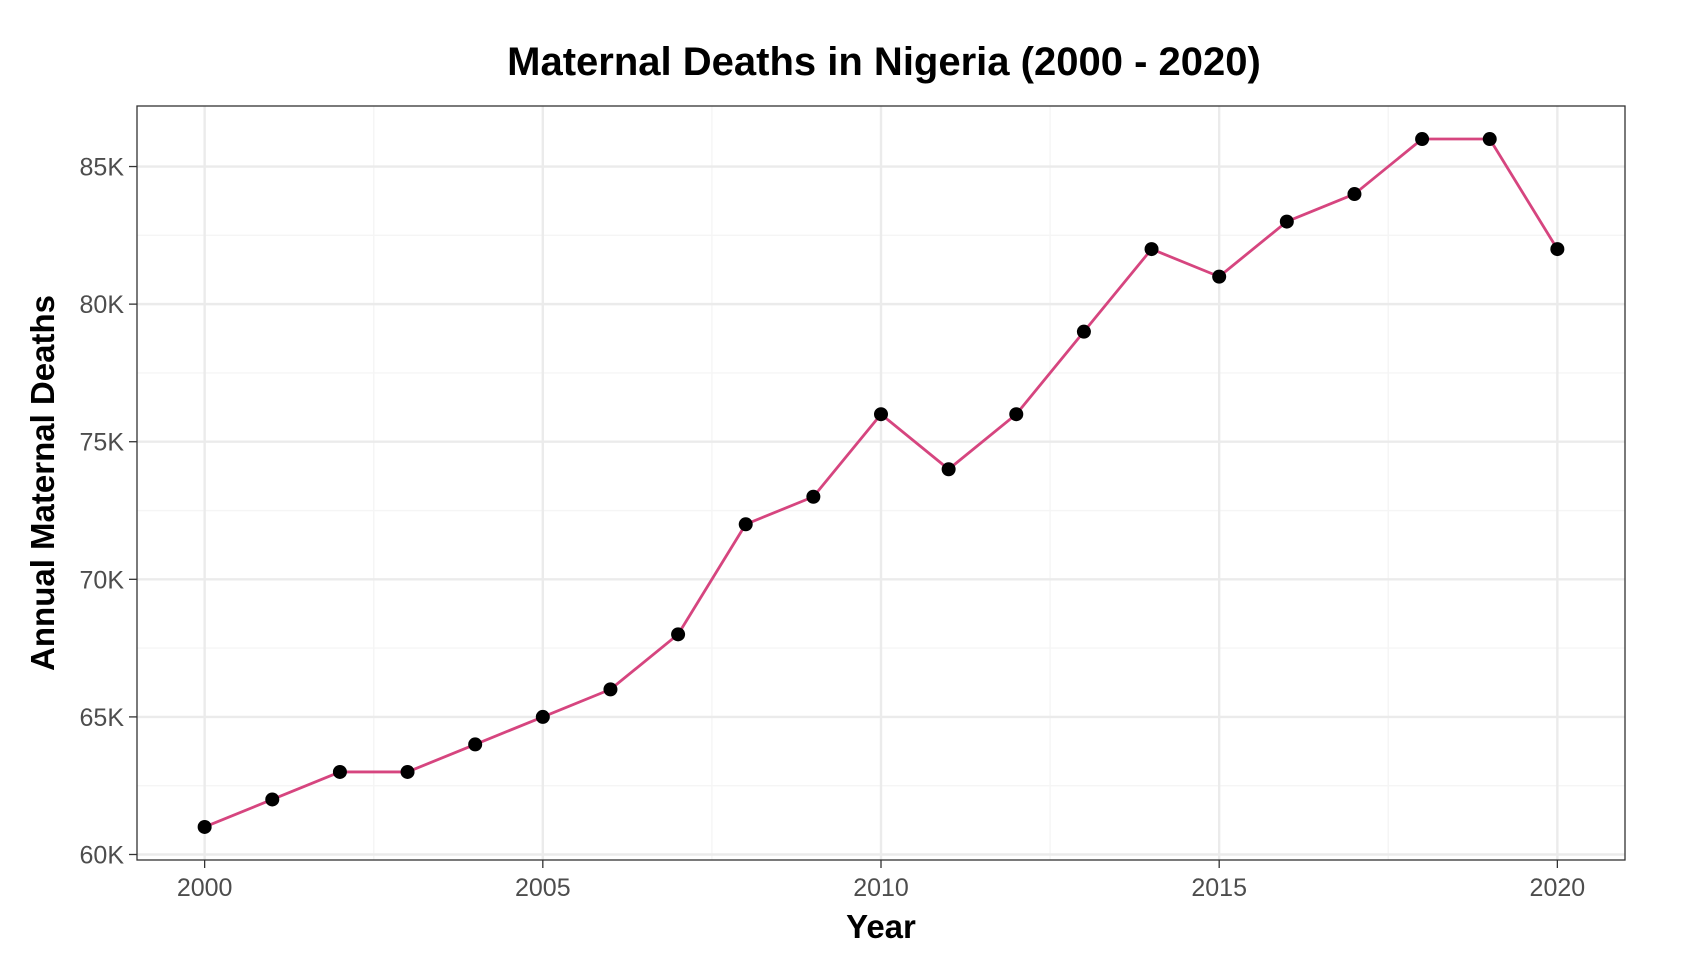 The image size is (1692, 975). I want to click on y-tick-label: 60K, so click(102, 855).